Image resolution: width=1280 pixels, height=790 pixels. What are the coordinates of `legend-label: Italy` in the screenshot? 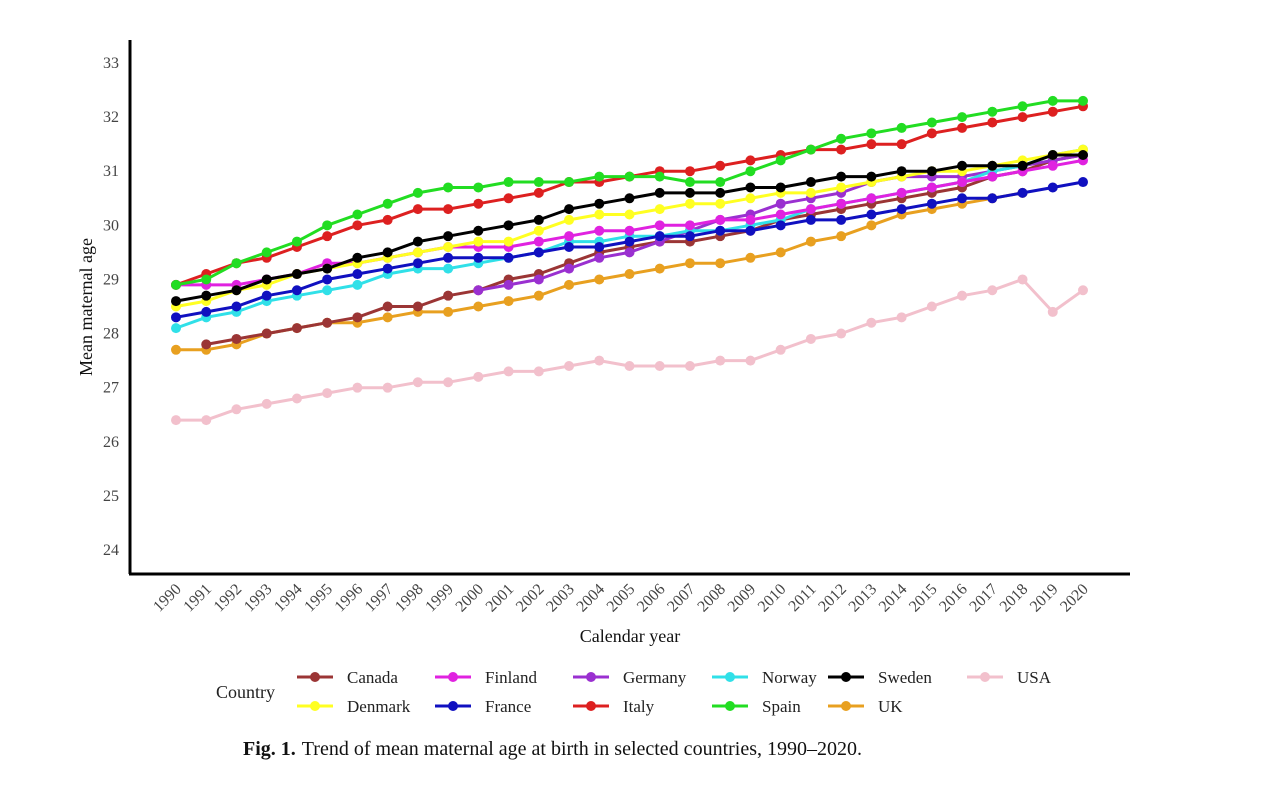 It's located at (639, 706).